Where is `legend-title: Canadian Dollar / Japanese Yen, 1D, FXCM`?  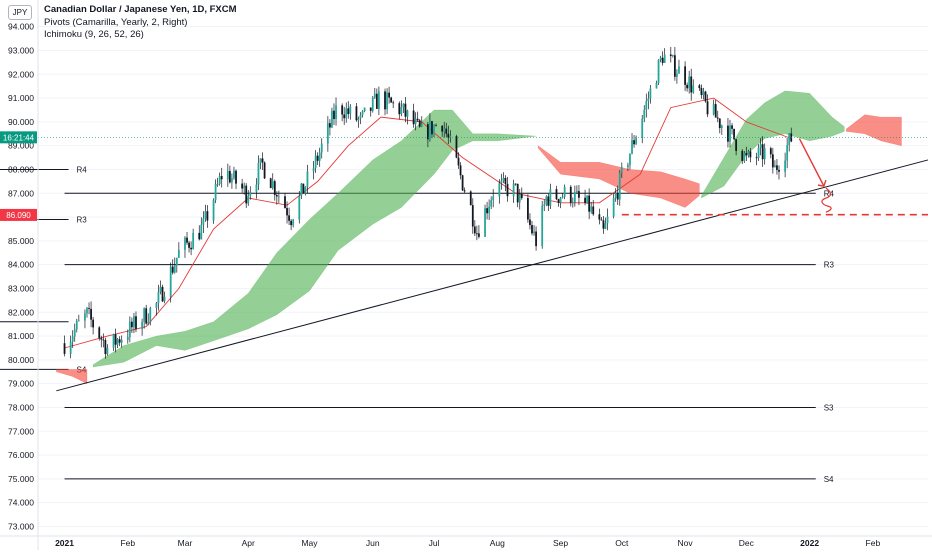 legend-title: Canadian Dollar / Japanese Yen, 1D, FXCM is located at coordinates (140, 9).